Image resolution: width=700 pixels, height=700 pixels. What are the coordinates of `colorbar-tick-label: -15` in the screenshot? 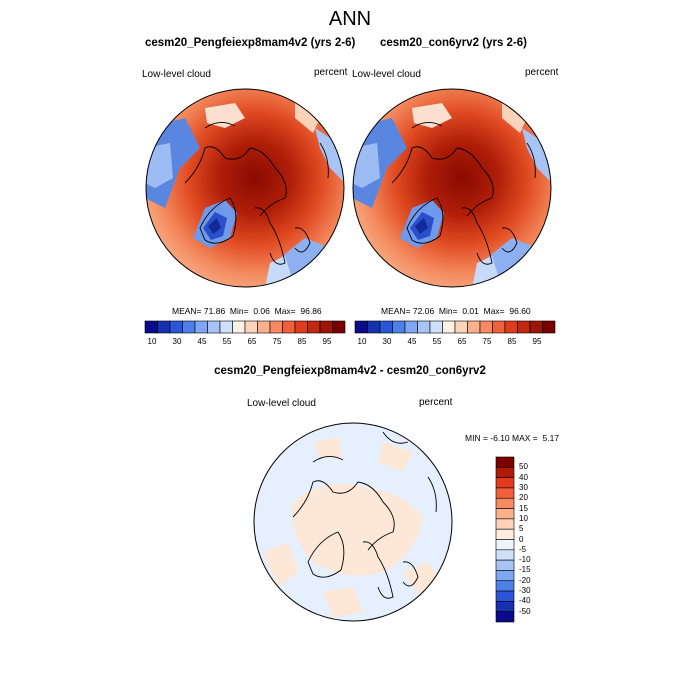 It's located at (525, 570).